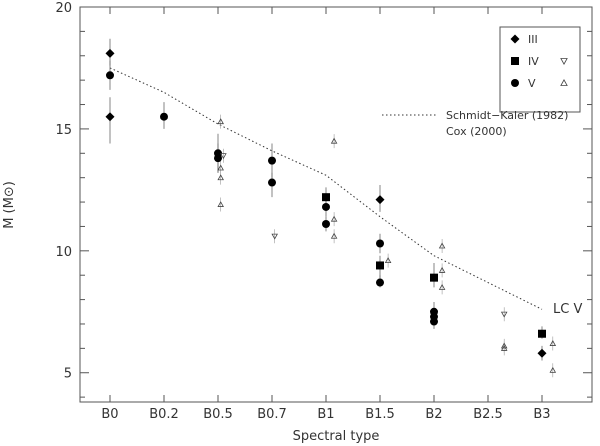 The height and width of the screenshot is (446, 600). I want to click on x-tick-label: B2.5, so click(488, 414).